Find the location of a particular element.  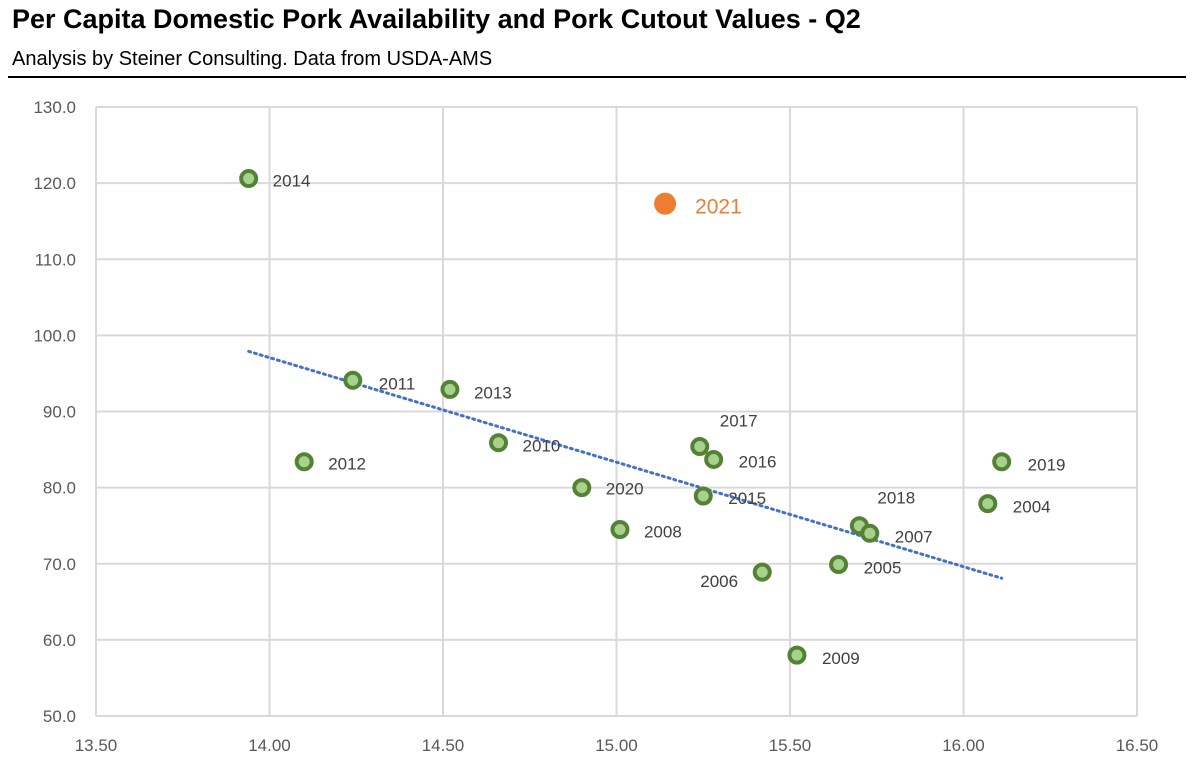

point-2021-highlight is located at coordinates (665, 203).